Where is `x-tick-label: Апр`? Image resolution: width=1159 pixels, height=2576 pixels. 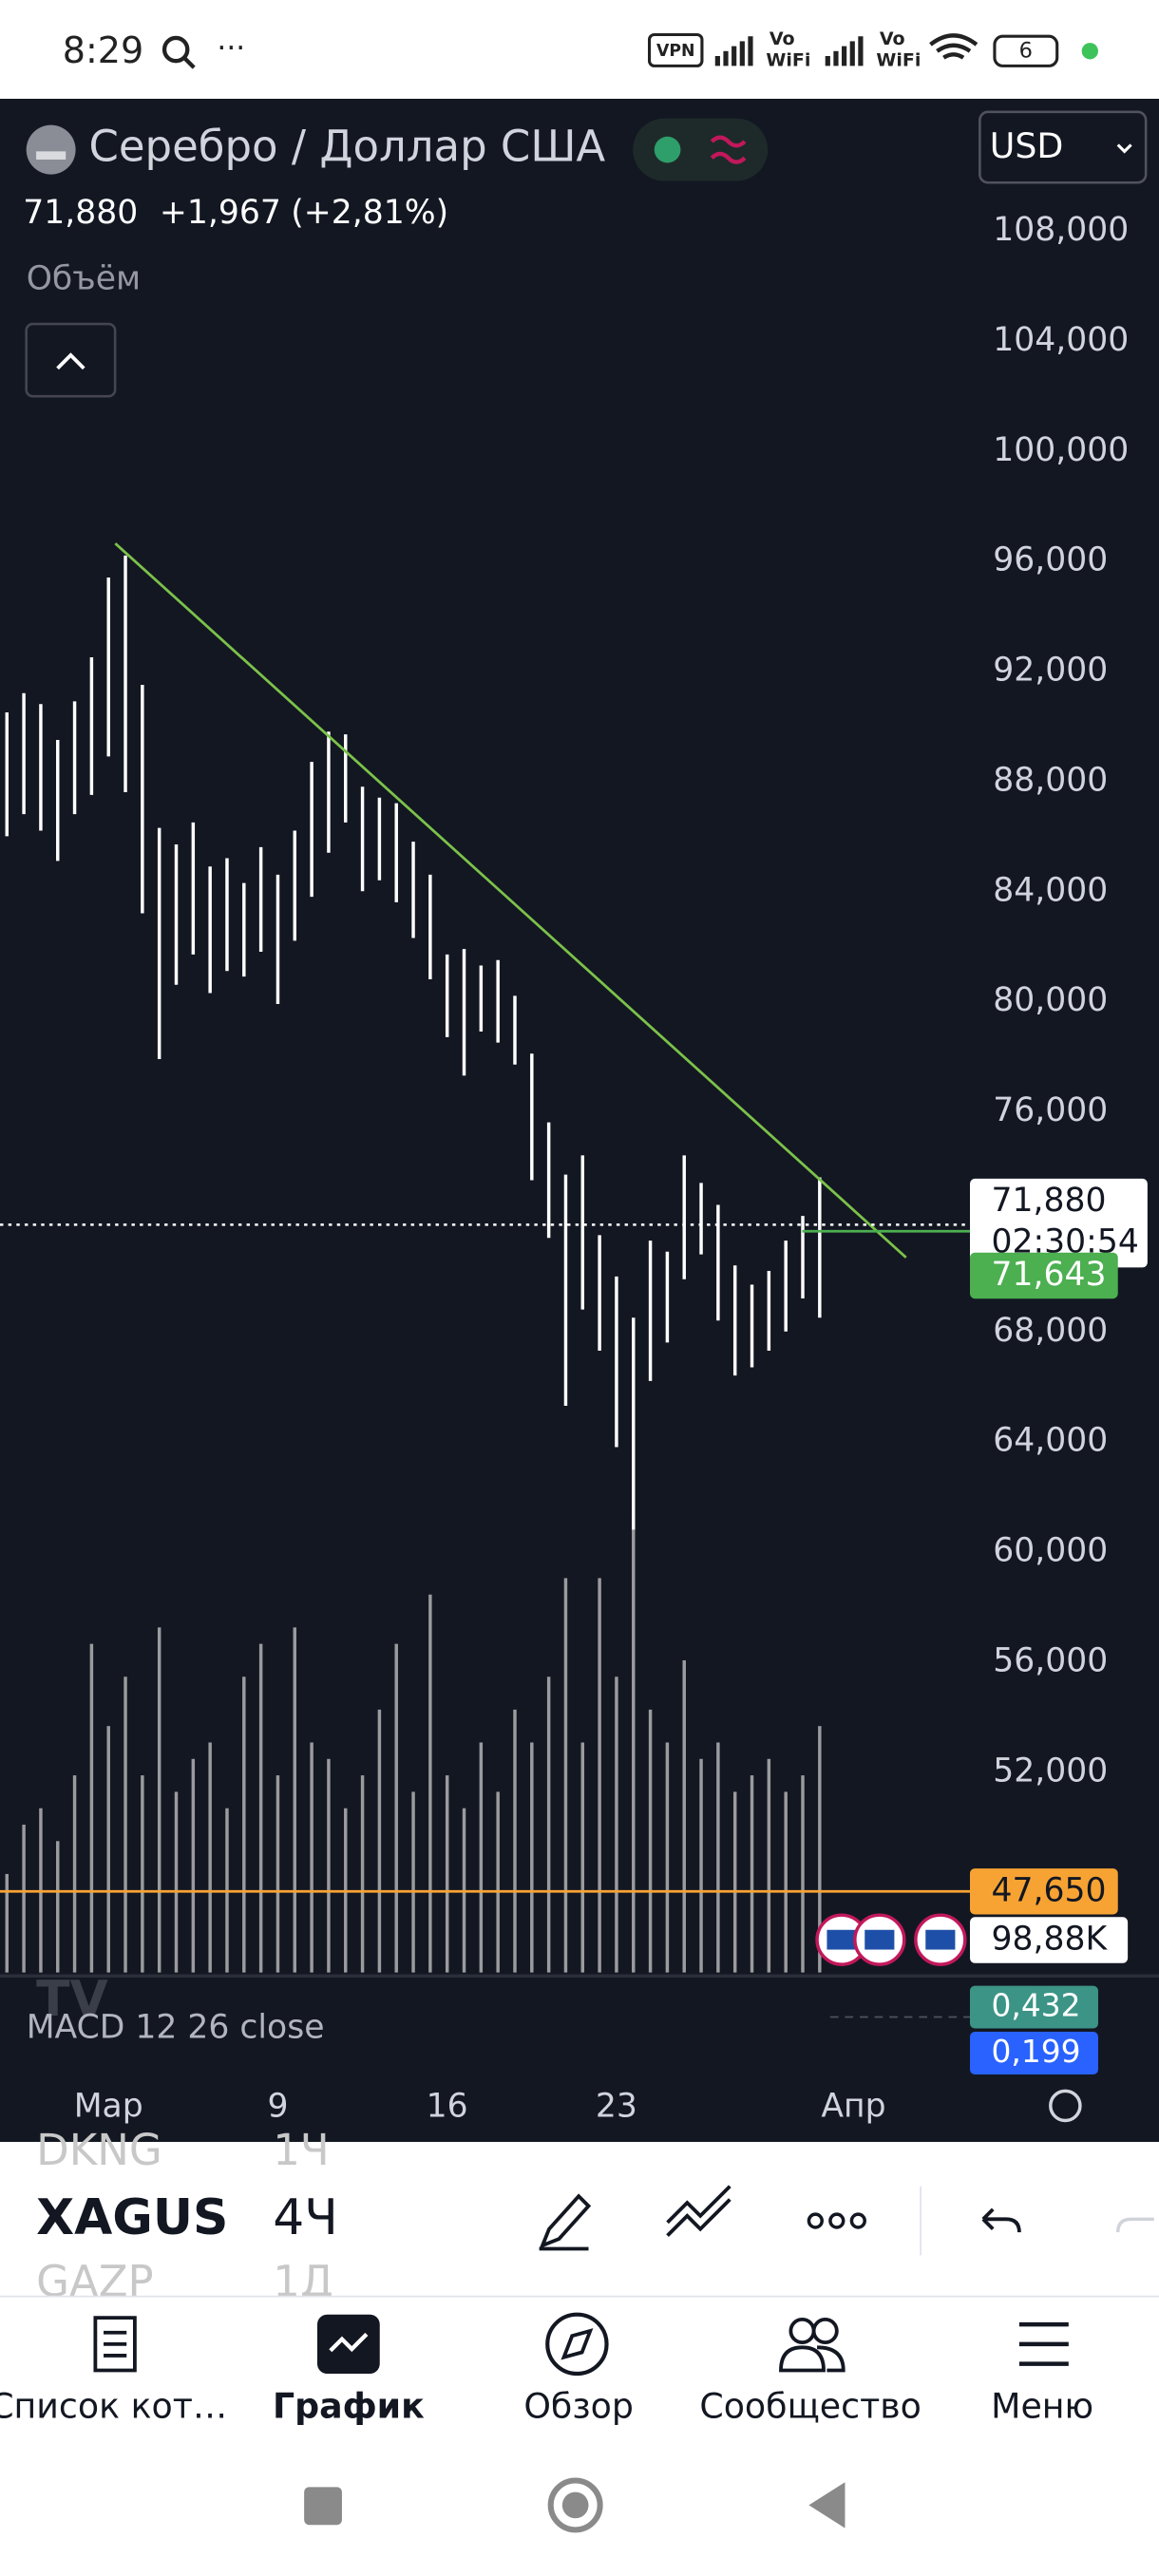 x-tick-label: Апр is located at coordinates (853, 2107).